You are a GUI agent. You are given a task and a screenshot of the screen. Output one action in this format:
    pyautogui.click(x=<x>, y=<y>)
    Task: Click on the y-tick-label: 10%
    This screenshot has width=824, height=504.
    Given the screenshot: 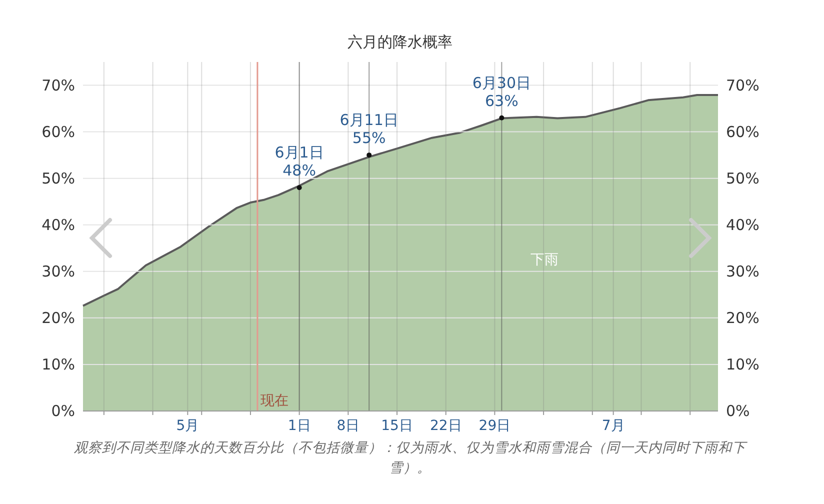 What is the action you would take?
    pyautogui.click(x=58, y=364)
    